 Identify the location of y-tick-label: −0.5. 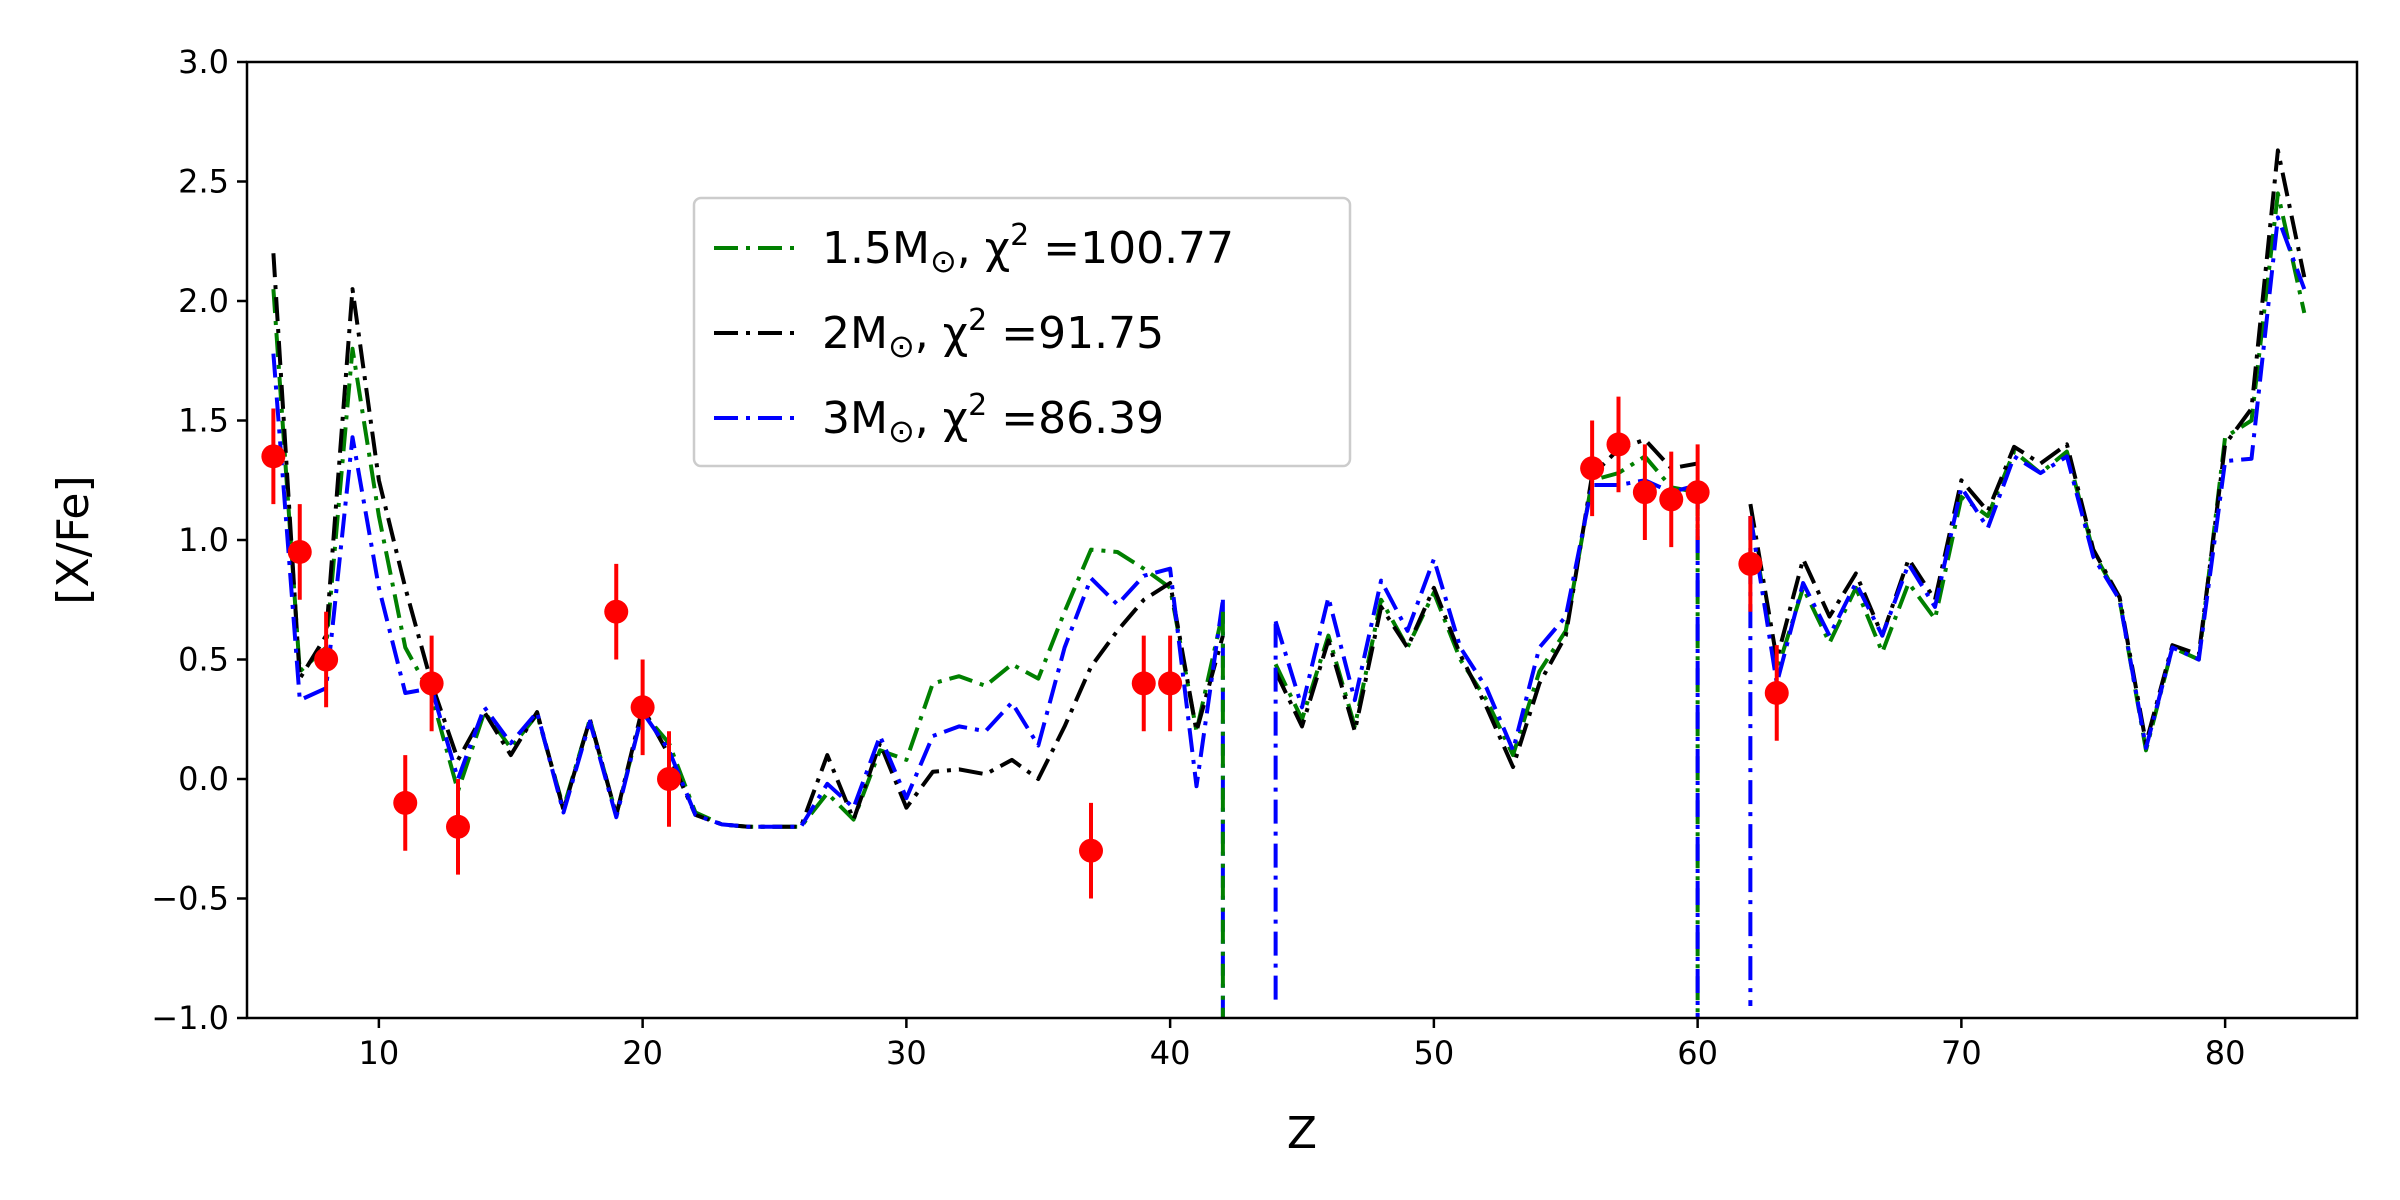
(190, 899).